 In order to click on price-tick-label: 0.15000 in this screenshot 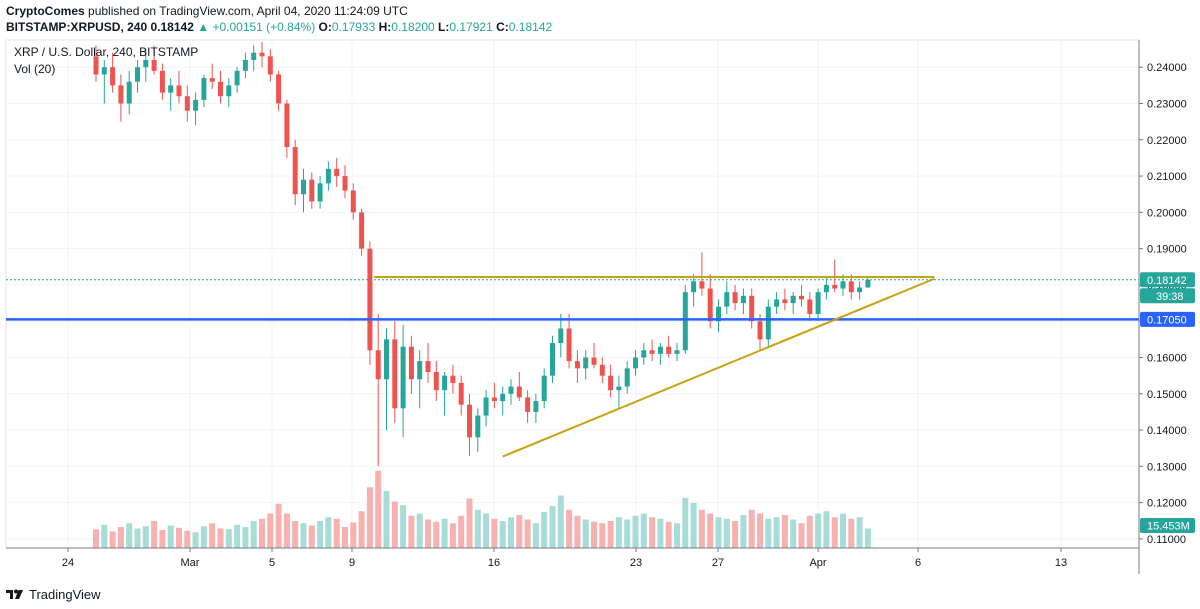, I will do `click(1167, 395)`.